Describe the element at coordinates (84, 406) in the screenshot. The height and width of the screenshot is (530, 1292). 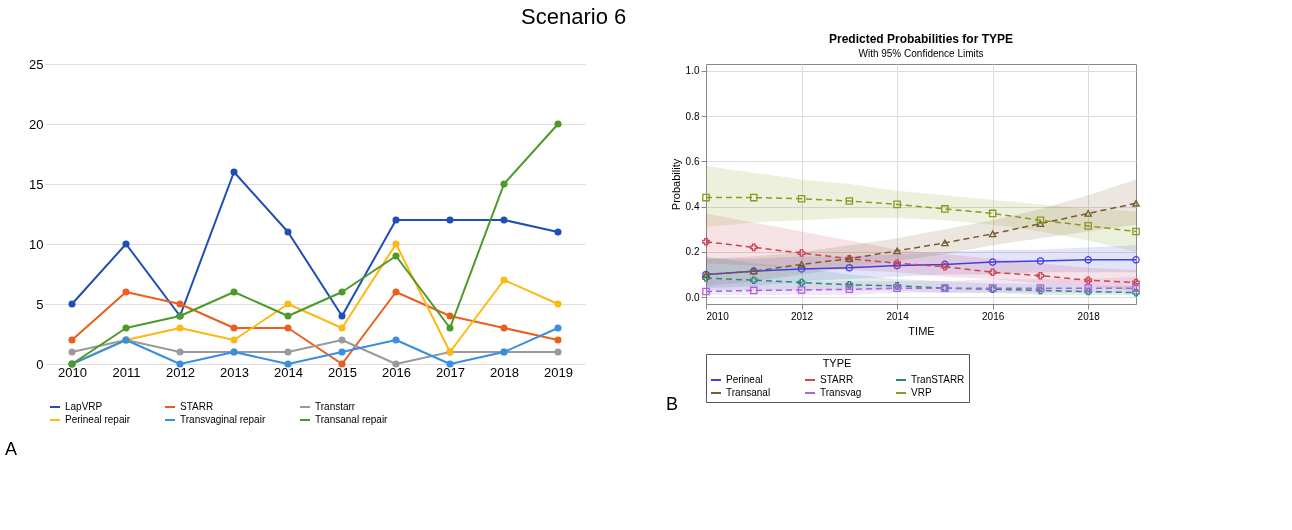
I see `legend-label: LapVRP` at that location.